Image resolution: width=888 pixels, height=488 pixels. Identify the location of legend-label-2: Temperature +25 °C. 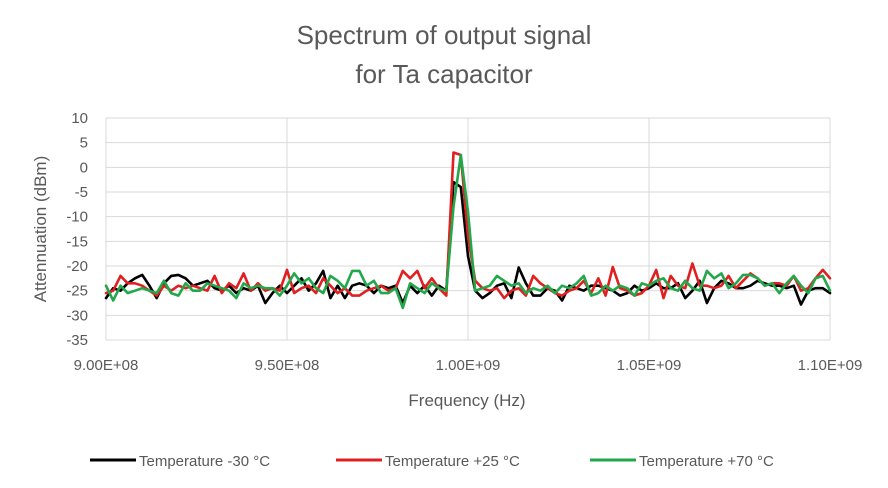
(452, 461).